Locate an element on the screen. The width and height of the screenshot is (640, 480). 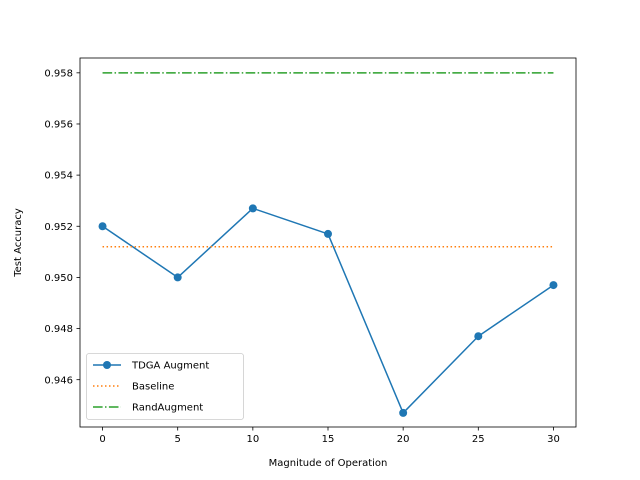
x-tick-label: 5 is located at coordinates (178, 439).